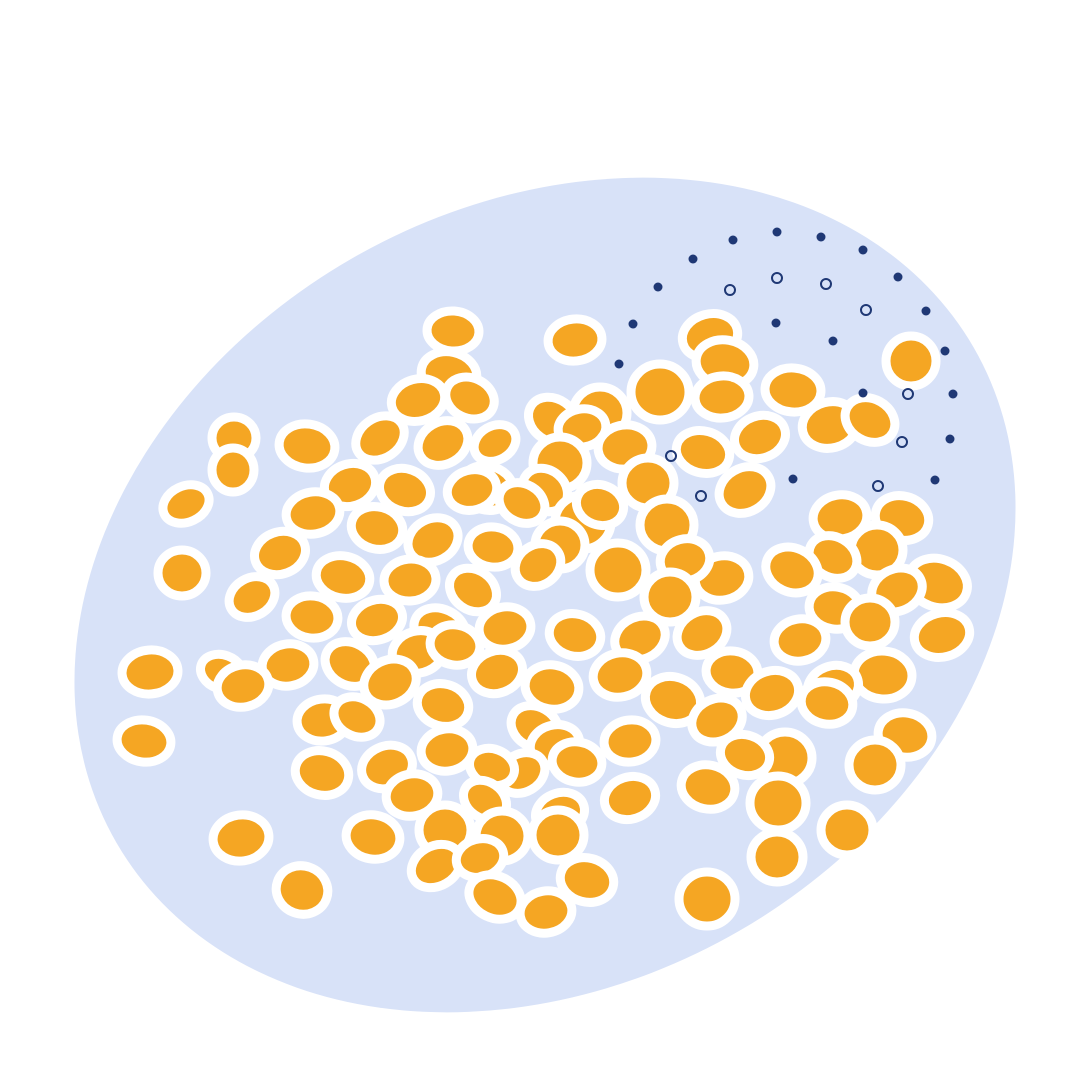  I want to click on dots-group, so click(786, 356).